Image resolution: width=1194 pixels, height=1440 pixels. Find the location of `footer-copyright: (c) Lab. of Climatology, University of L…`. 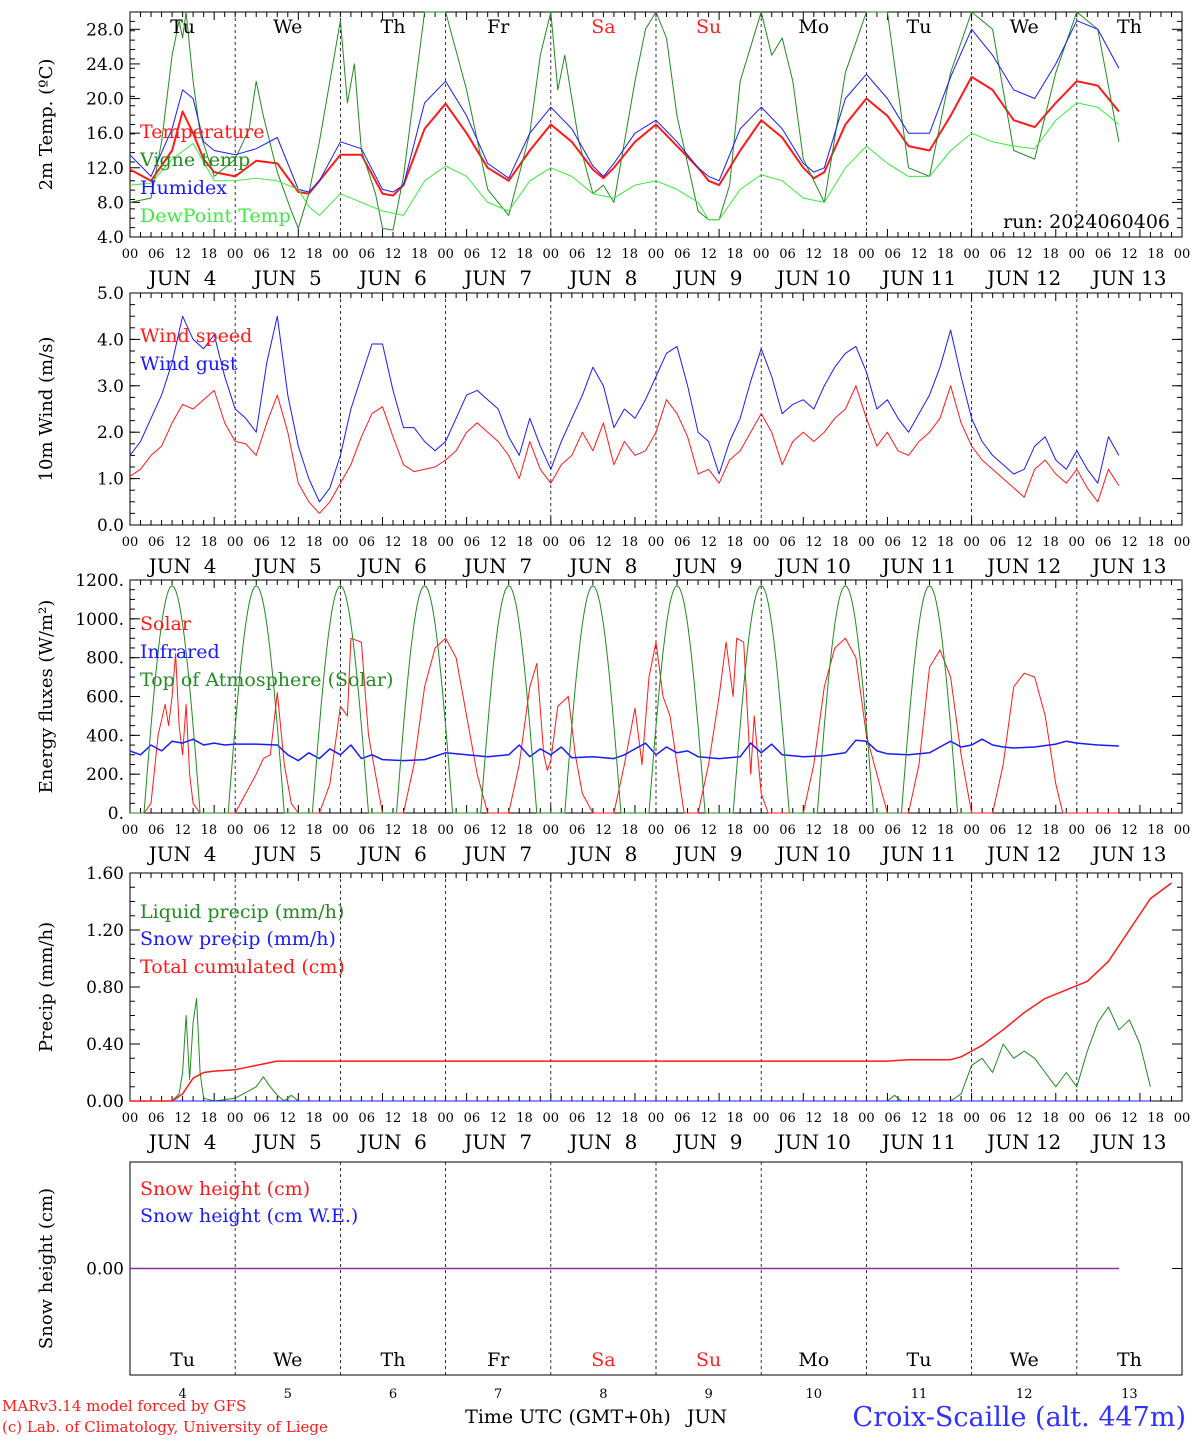

footer-copyright: (c) Lab. of Climatology, University of L… is located at coordinates (165, 1427).